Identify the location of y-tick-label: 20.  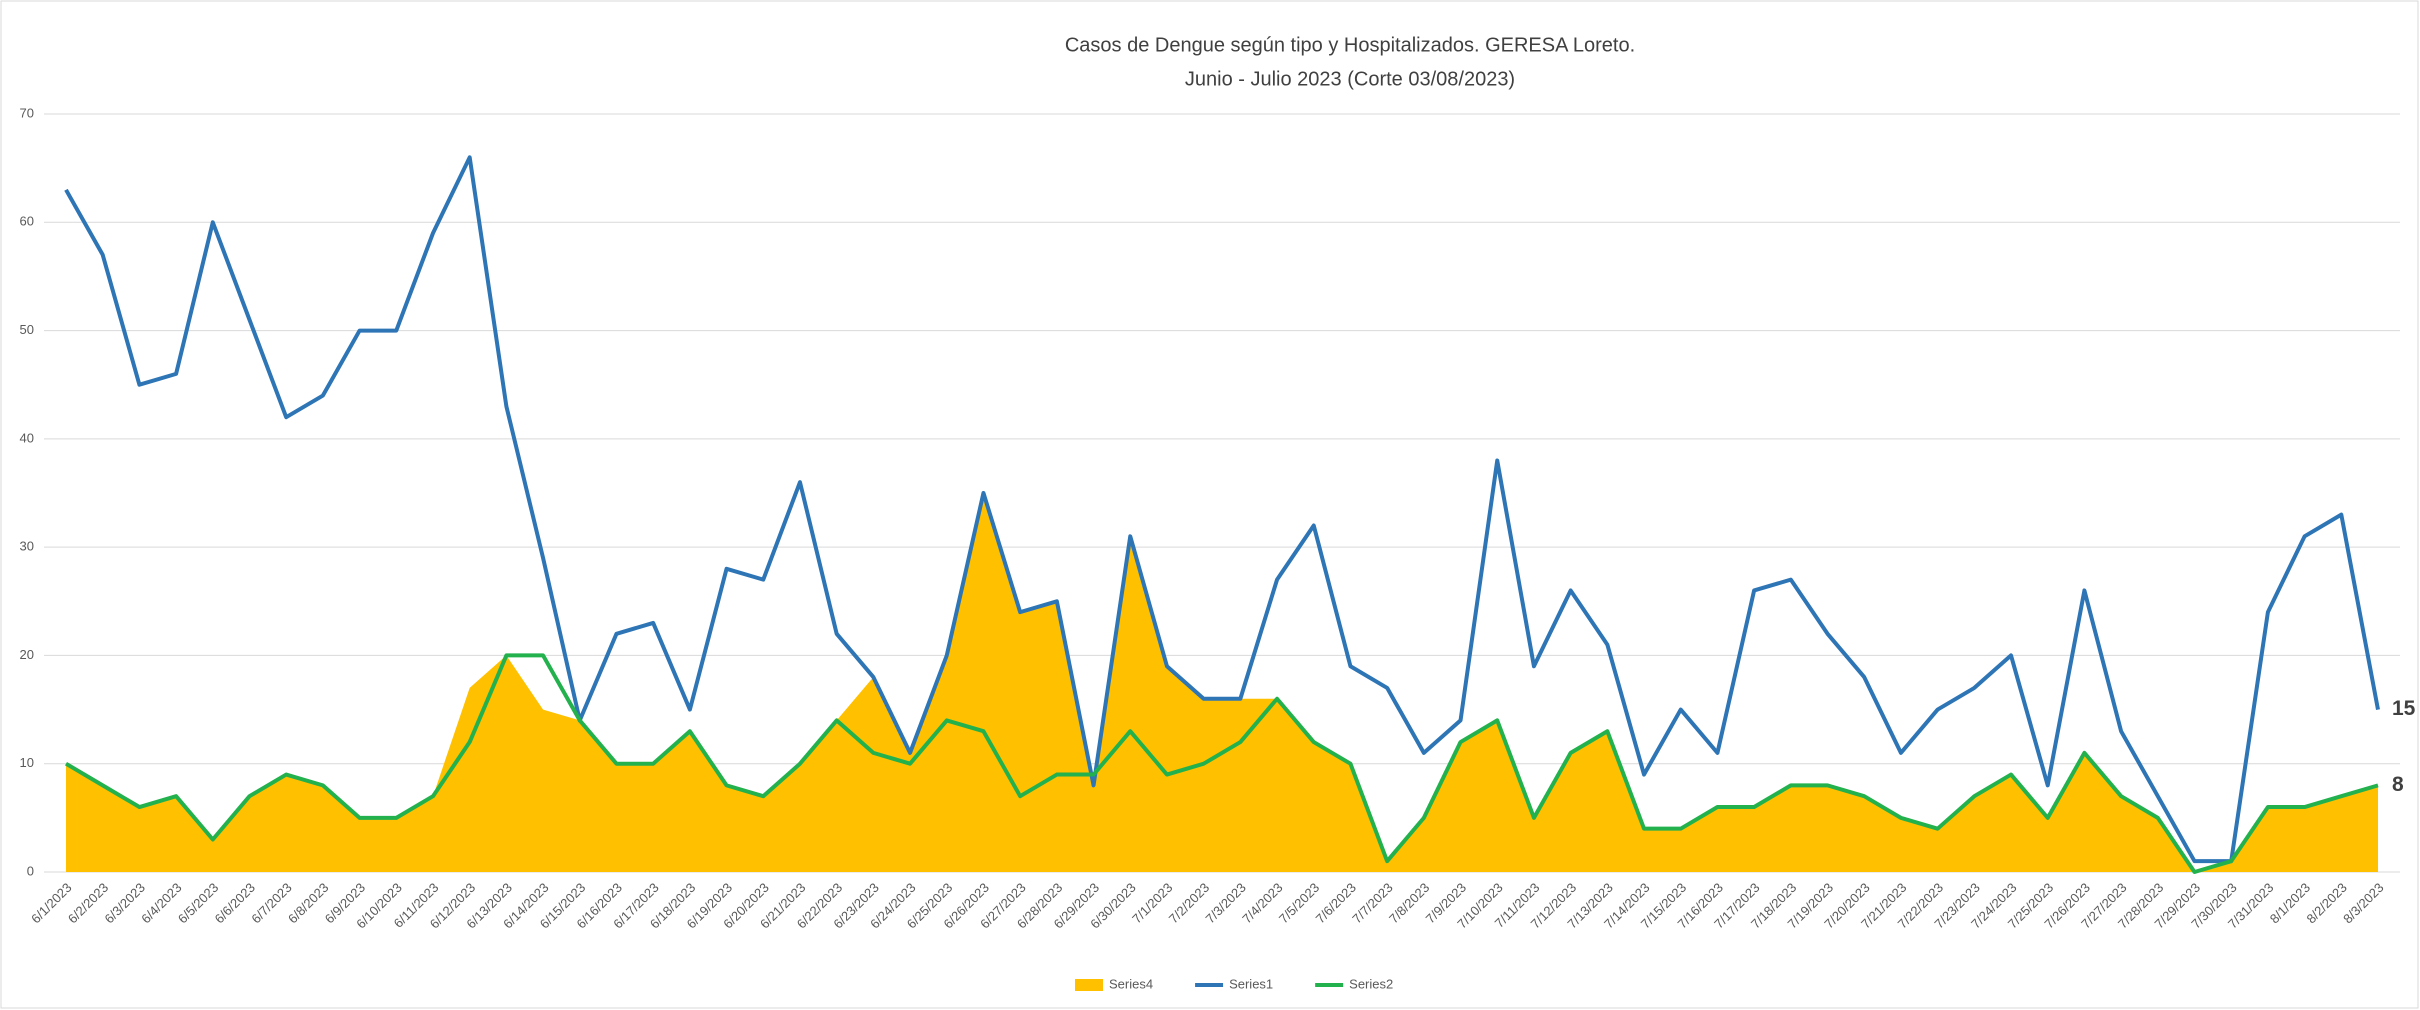
(27, 654).